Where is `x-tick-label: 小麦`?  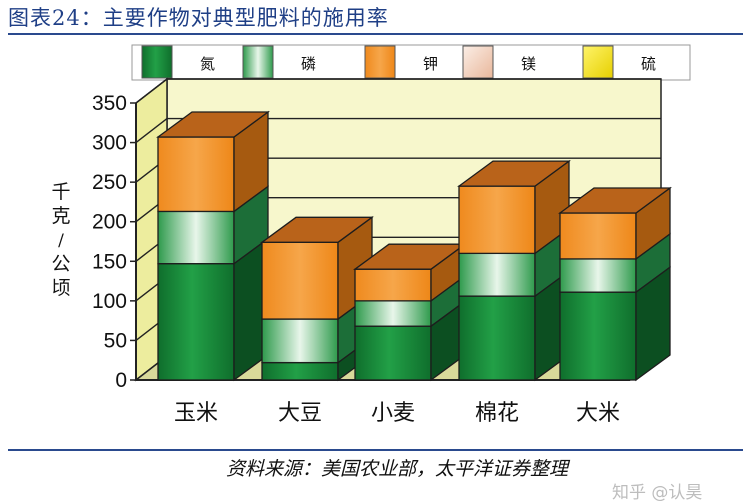
x-tick-label: 小麦 is located at coordinates (393, 413).